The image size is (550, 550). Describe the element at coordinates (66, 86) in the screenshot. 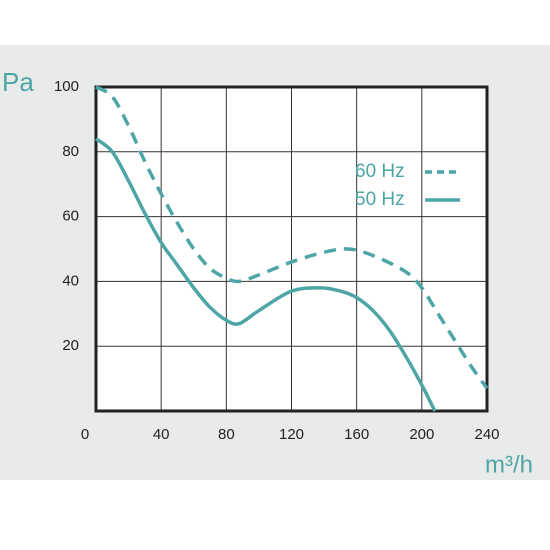

I see `y-tick-label: 100` at that location.